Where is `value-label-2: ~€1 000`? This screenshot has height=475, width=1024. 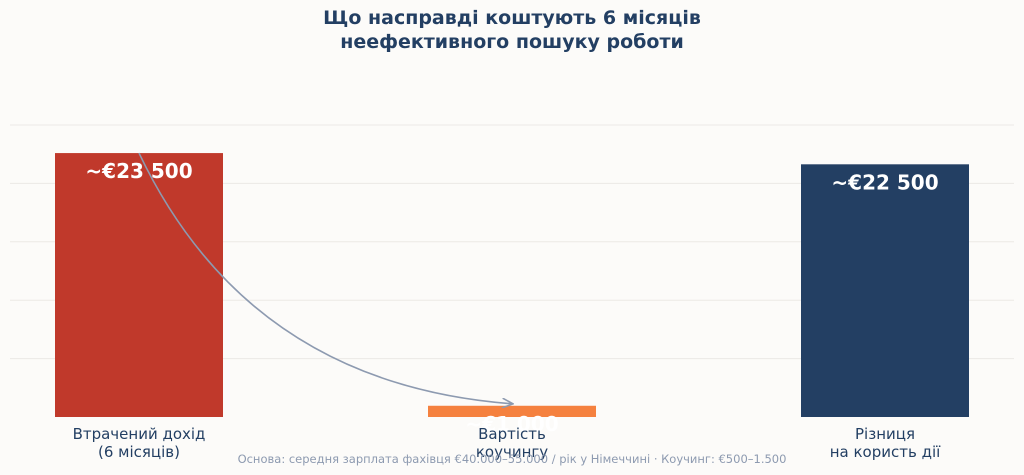
value-label-2: ~€1 000 is located at coordinates (511, 424).